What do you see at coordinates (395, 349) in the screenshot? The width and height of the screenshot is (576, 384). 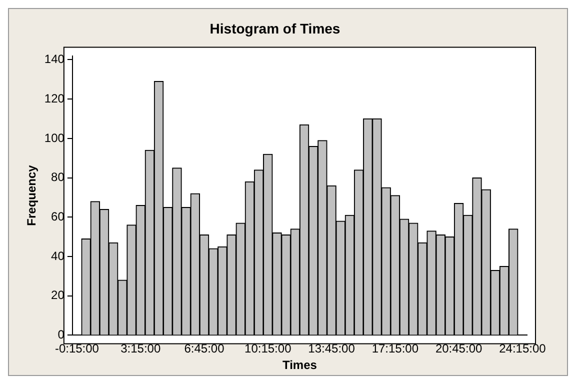 I see `x-tick-label: 17:15:00` at bounding box center [395, 349].